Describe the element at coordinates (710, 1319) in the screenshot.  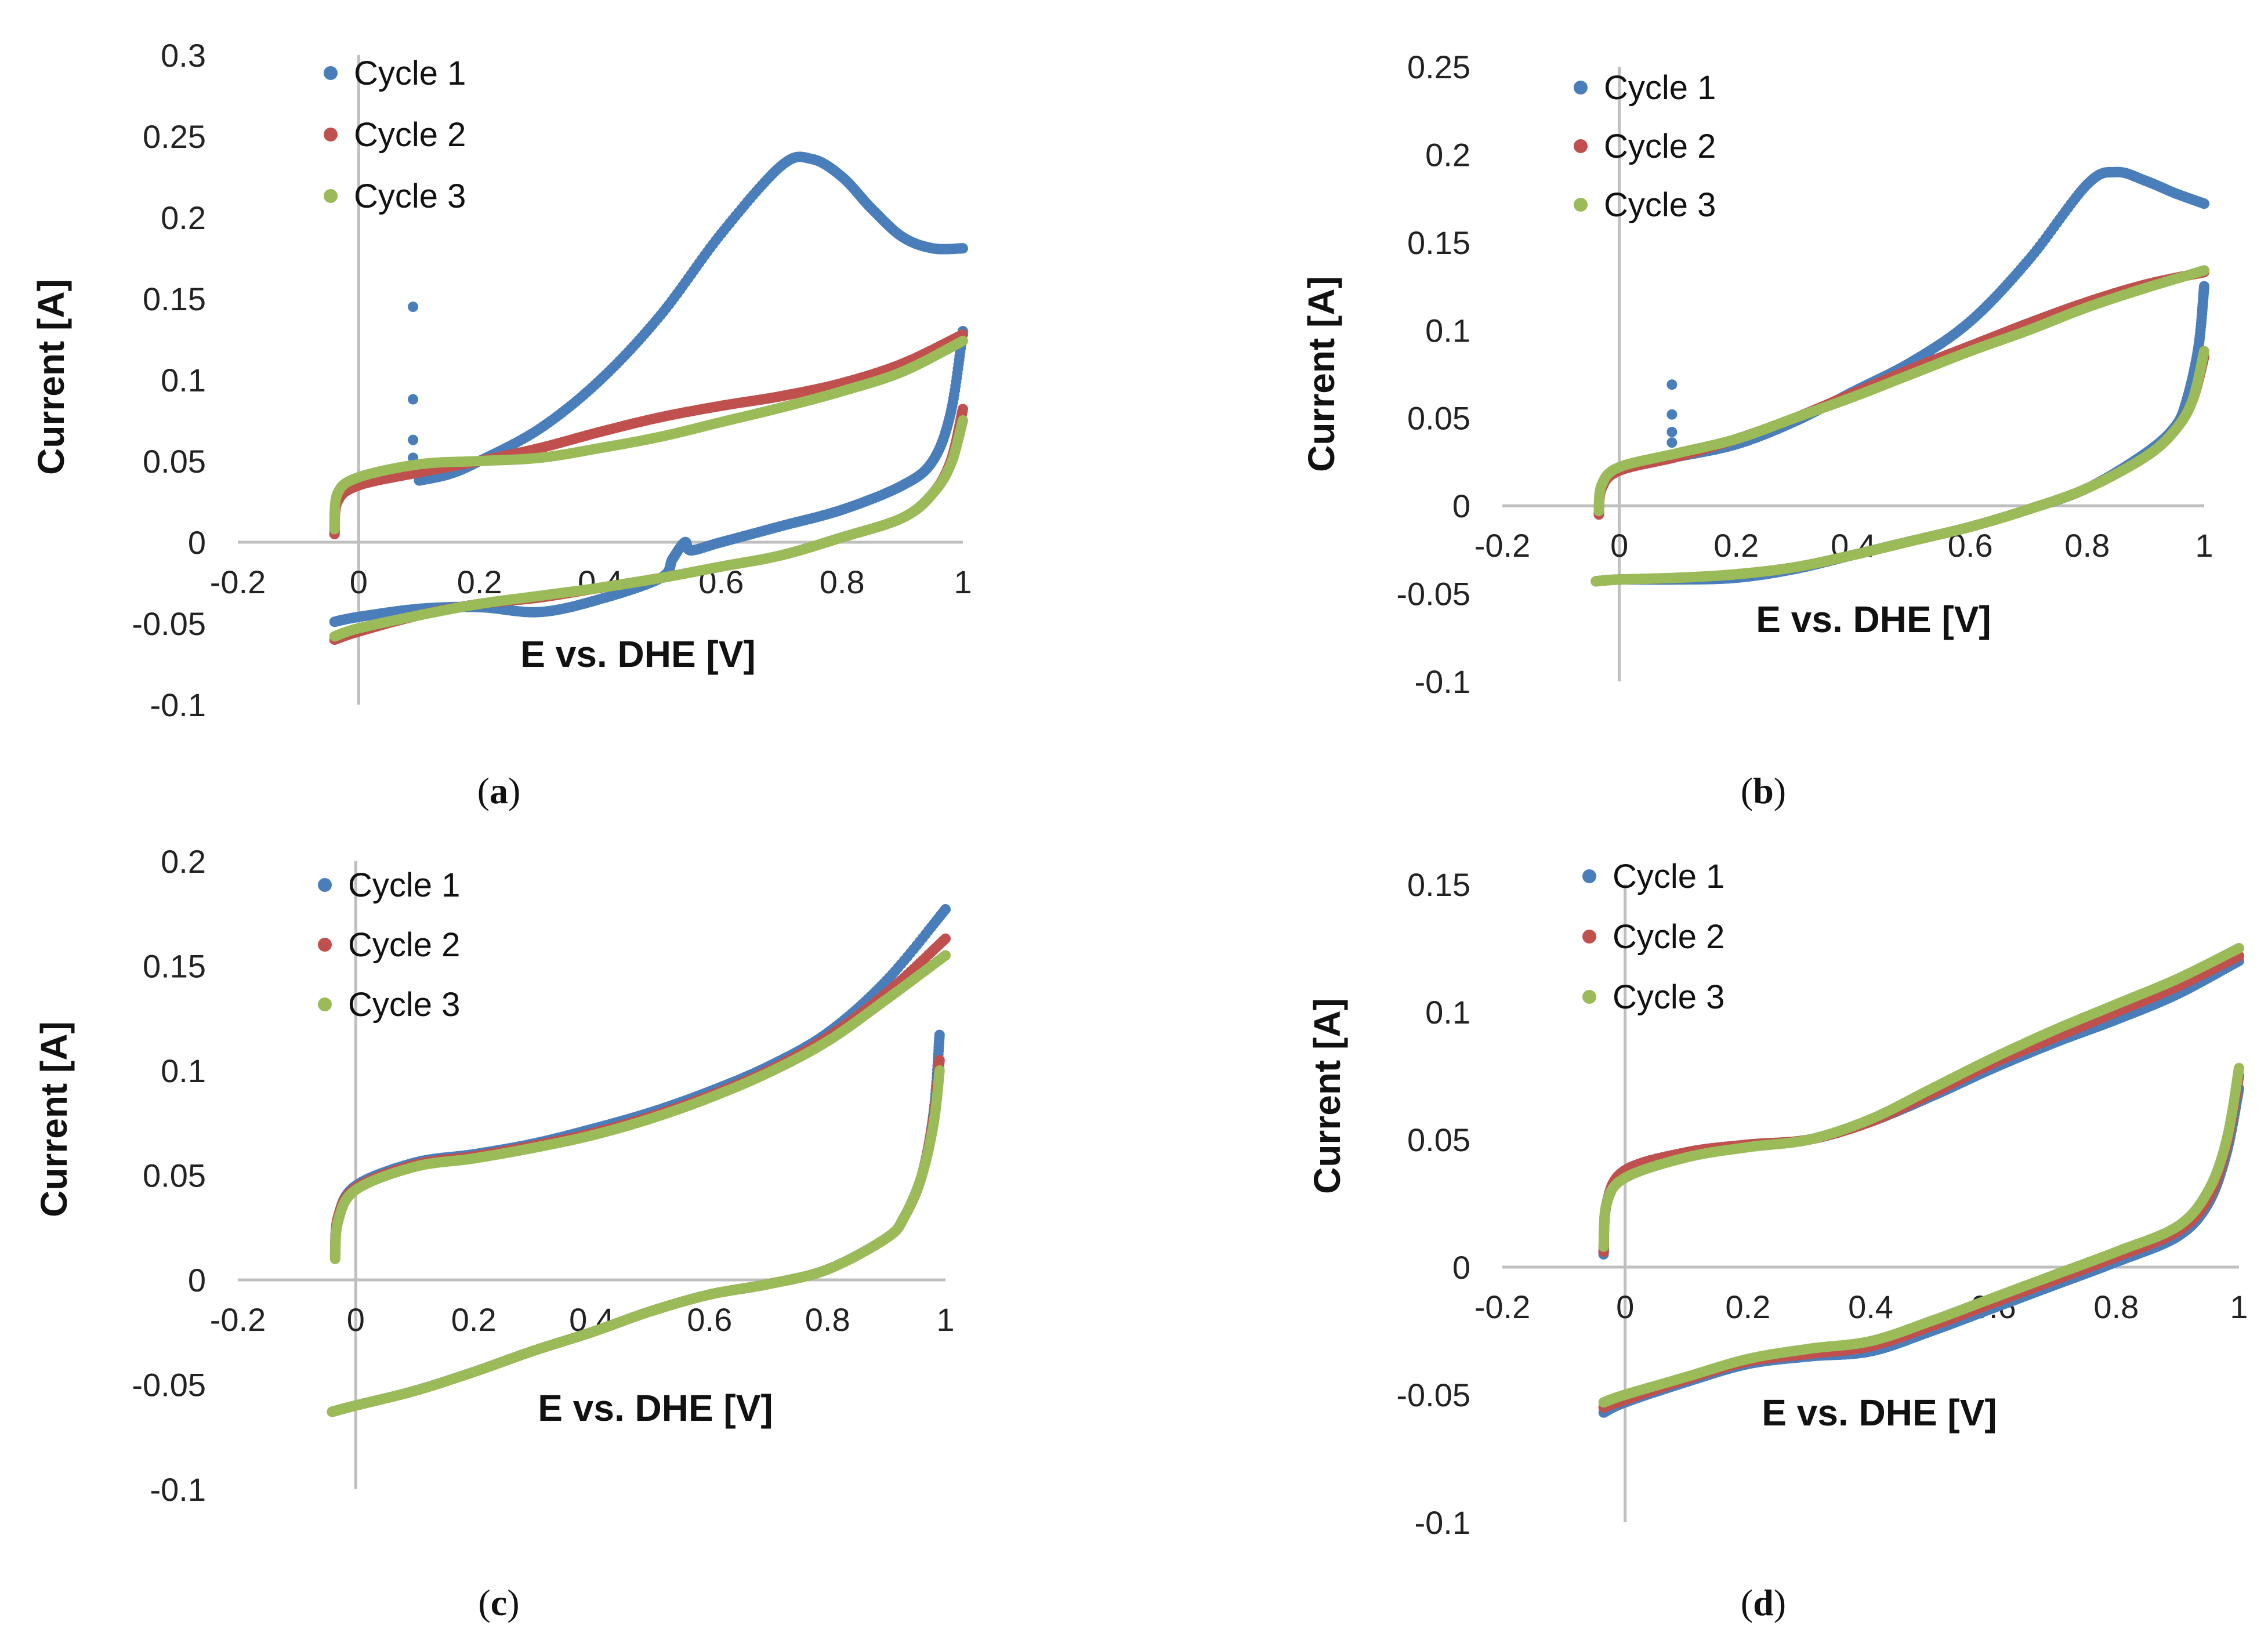
I see `x-tick-label: 0.6` at that location.